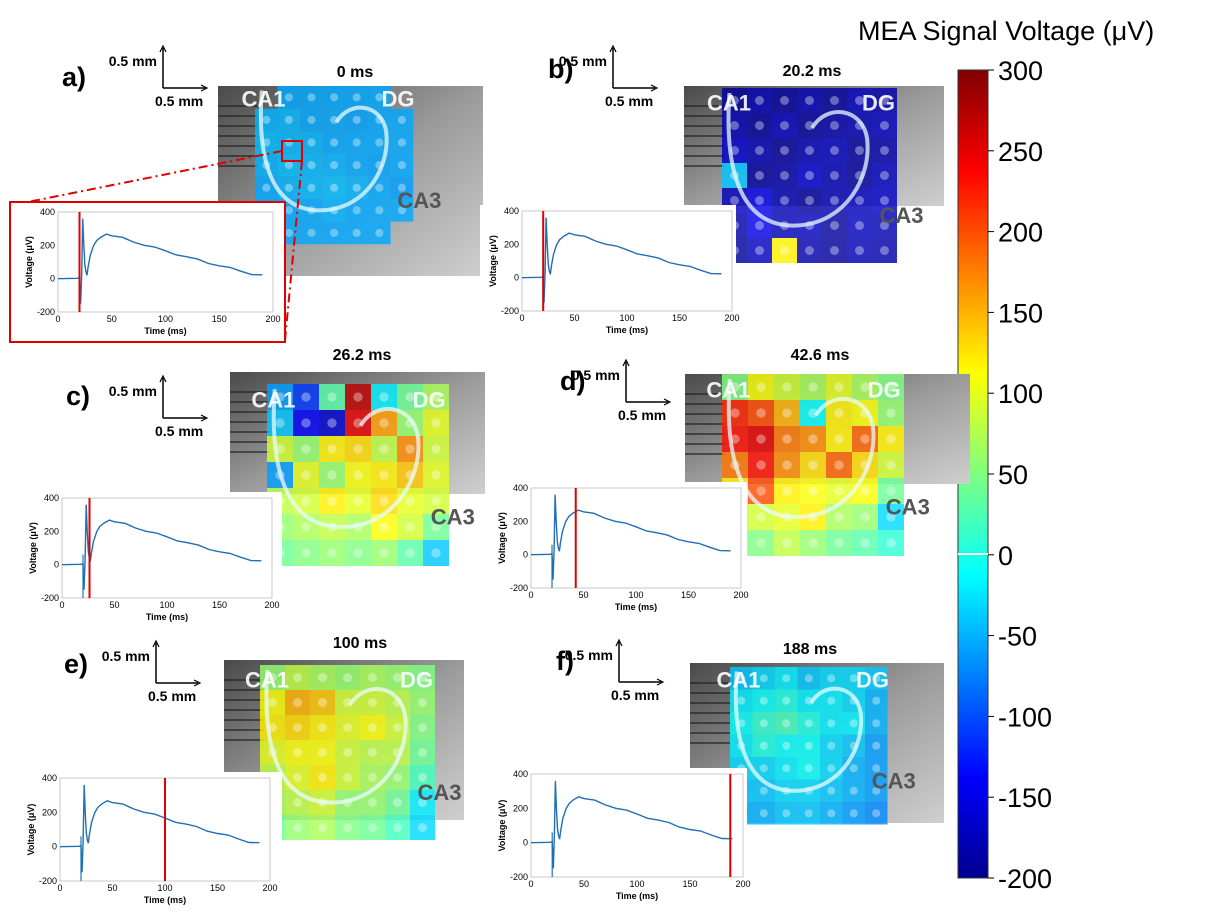 The height and width of the screenshot is (913, 1205). Describe the element at coordinates (49, 778) in the screenshot. I see `trace-ytick-label: 400` at that location.